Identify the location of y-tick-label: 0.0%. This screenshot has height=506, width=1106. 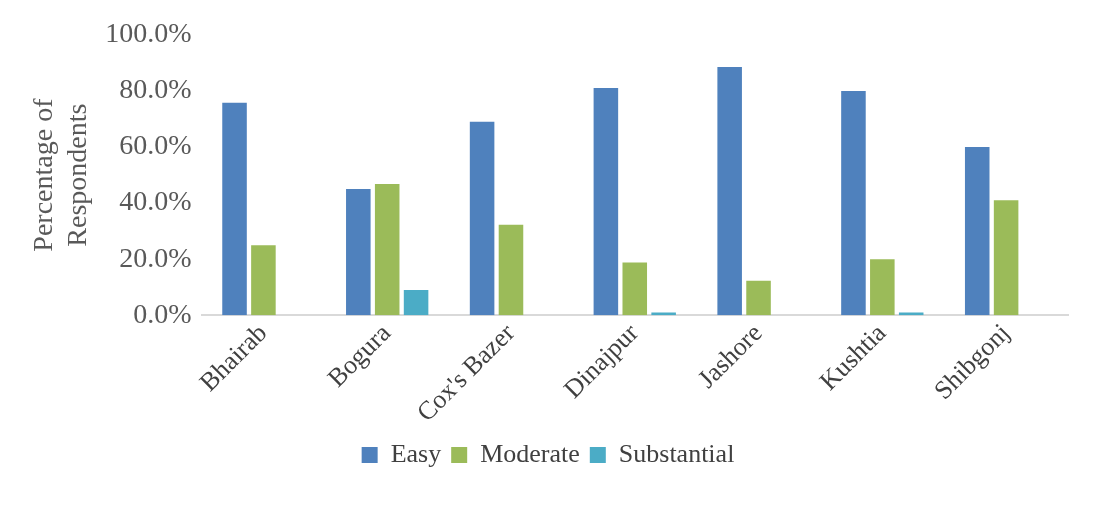
(162, 313).